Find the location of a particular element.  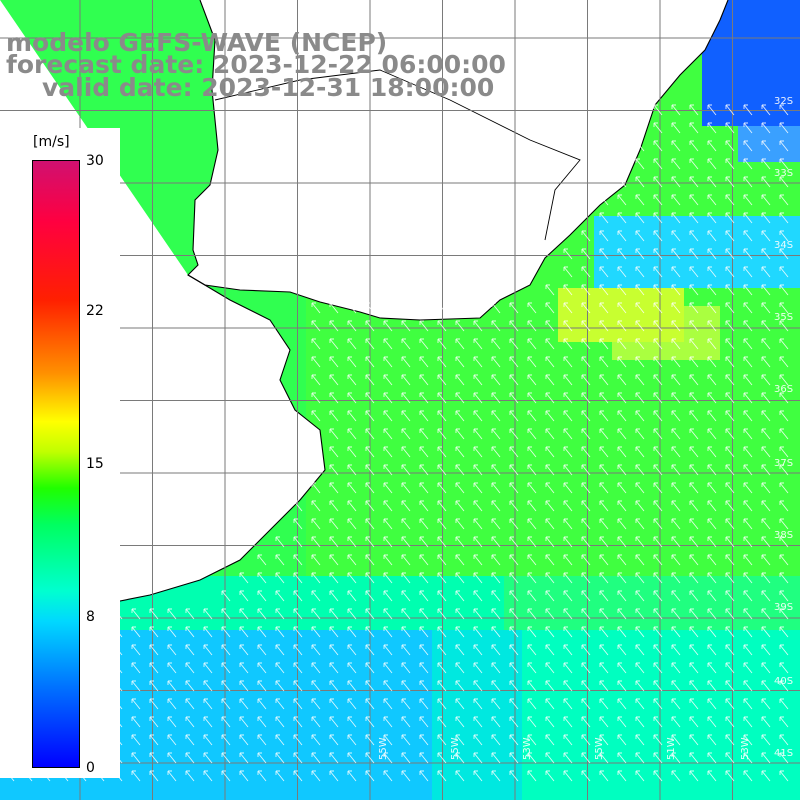

lat-label: 33S is located at coordinates (784, 173).